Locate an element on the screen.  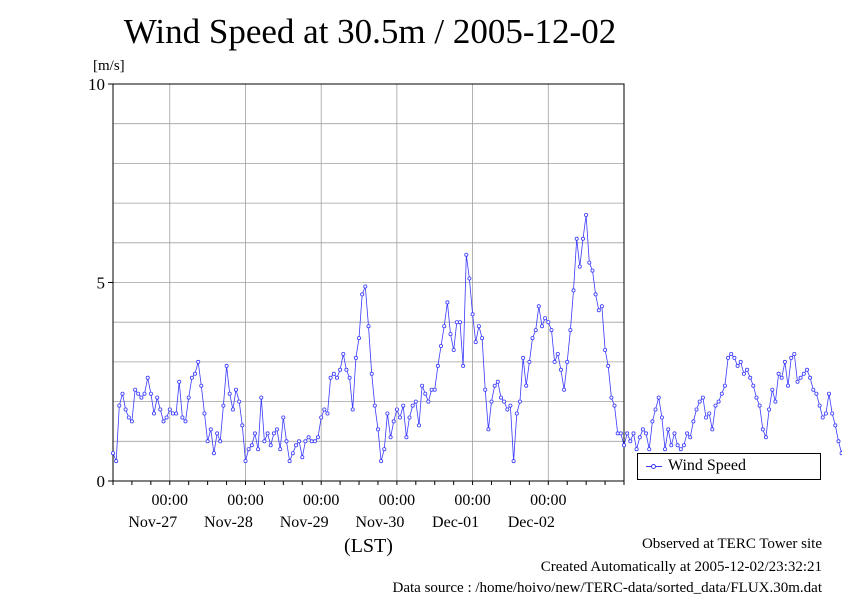
legend-marker is located at coordinates (653, 466).